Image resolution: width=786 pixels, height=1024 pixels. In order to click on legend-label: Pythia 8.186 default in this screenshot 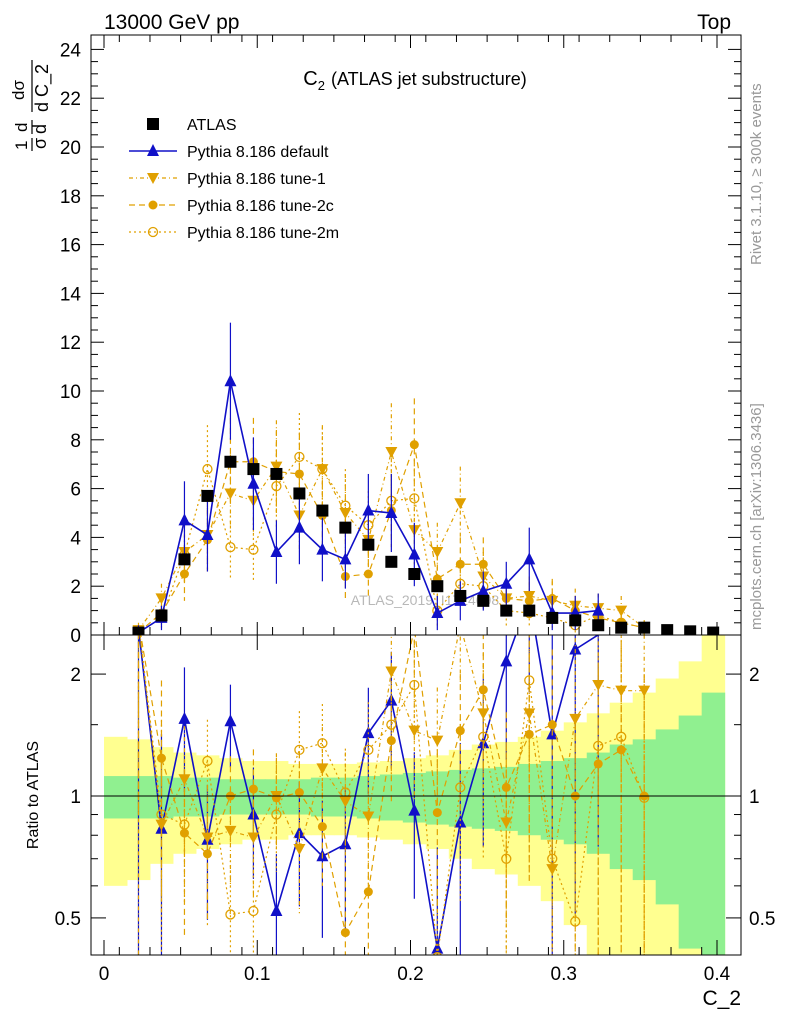, I will do `click(258, 152)`.